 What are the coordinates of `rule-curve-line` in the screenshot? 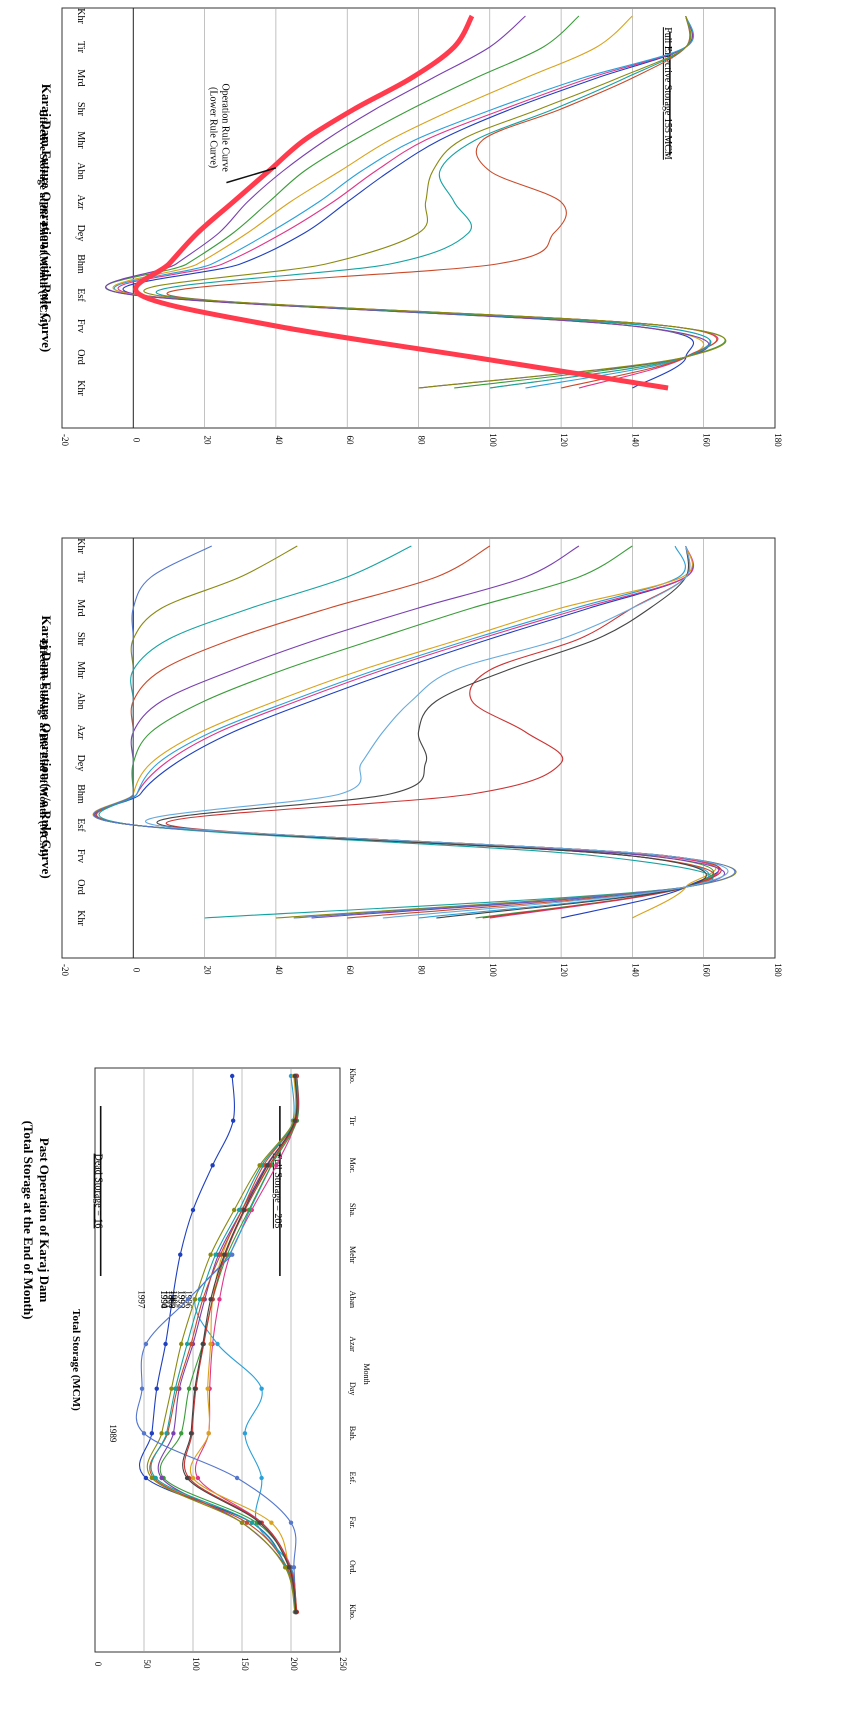 It's located at (401, 202).